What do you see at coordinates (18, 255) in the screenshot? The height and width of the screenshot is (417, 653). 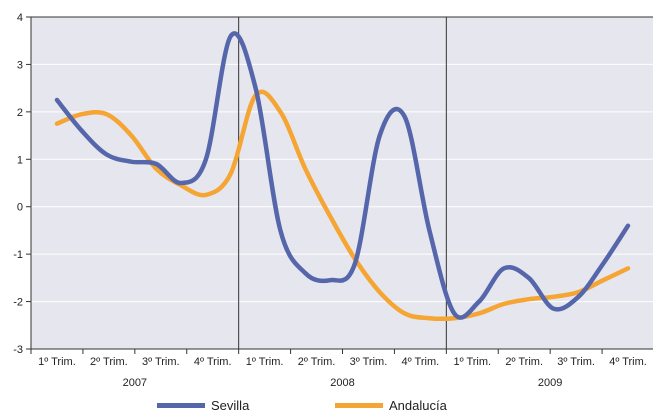 I see `y-tick-label: -1` at bounding box center [18, 255].